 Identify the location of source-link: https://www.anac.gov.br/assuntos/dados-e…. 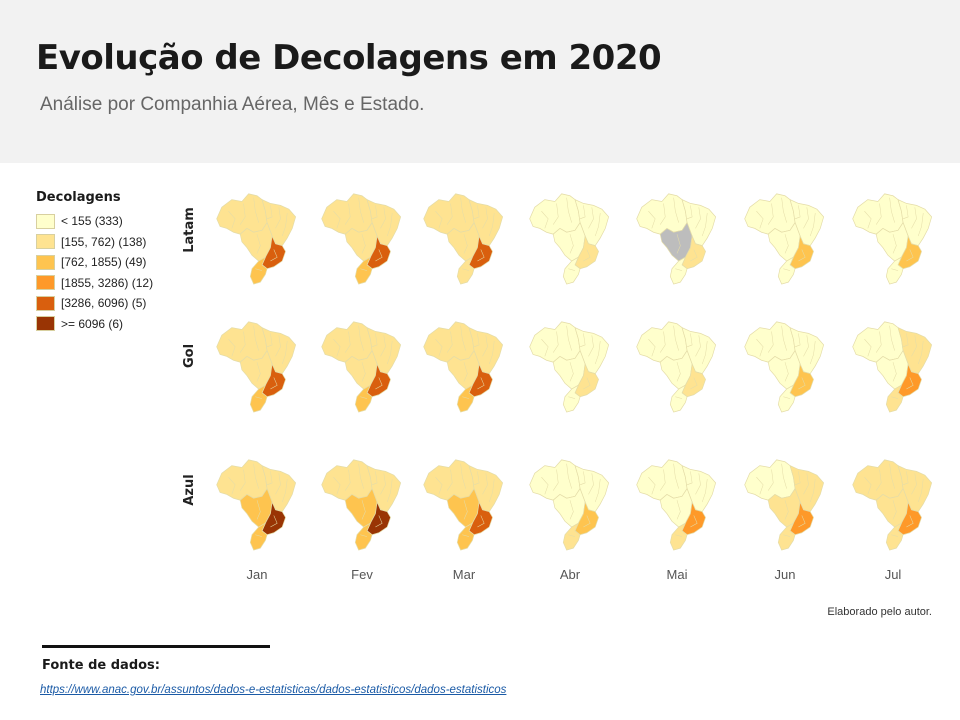
(273, 690).